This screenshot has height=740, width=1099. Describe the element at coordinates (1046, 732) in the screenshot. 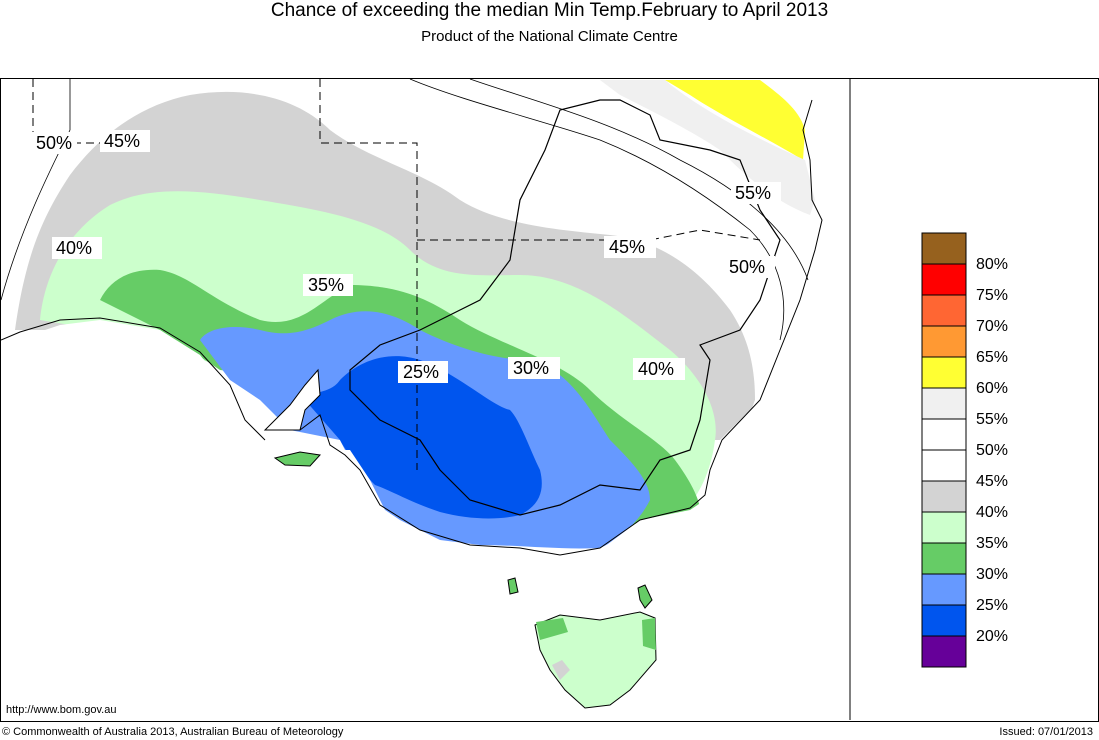

I see `issued-date: Issued: 07/01/2013` at that location.